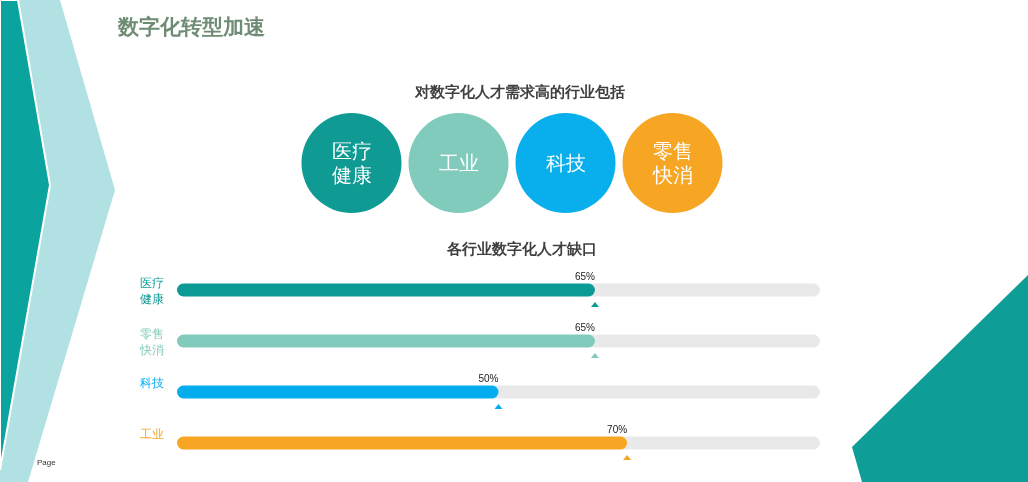  What do you see at coordinates (672, 163) in the screenshot?
I see `circle-label: 零售快消` at bounding box center [672, 163].